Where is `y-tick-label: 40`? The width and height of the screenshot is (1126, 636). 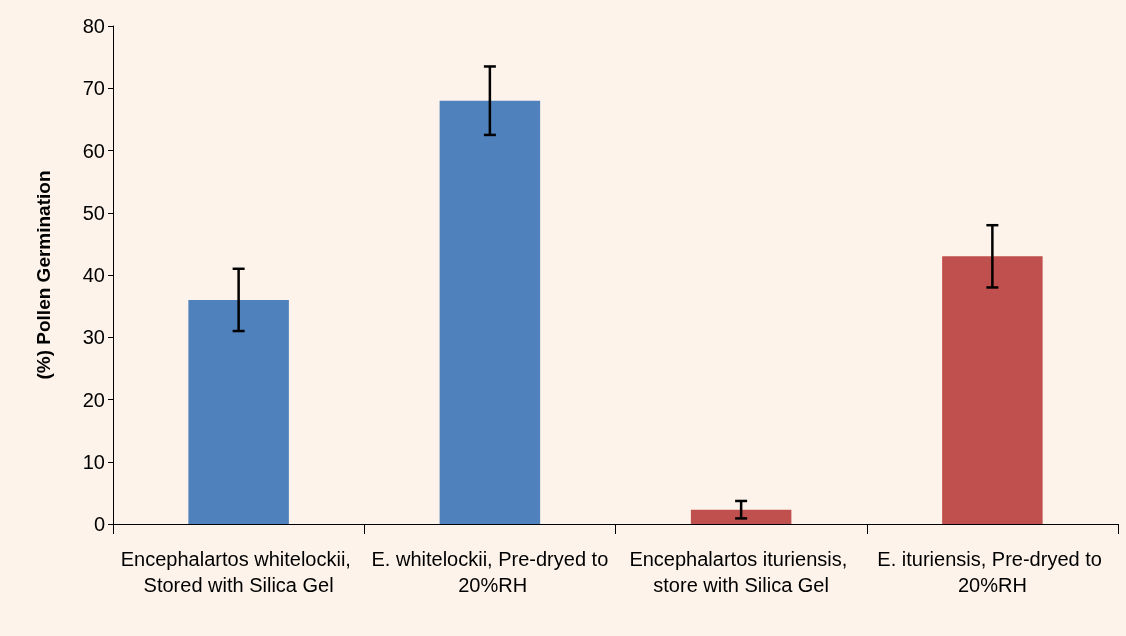
y-tick-label: 40 is located at coordinates (93, 275).